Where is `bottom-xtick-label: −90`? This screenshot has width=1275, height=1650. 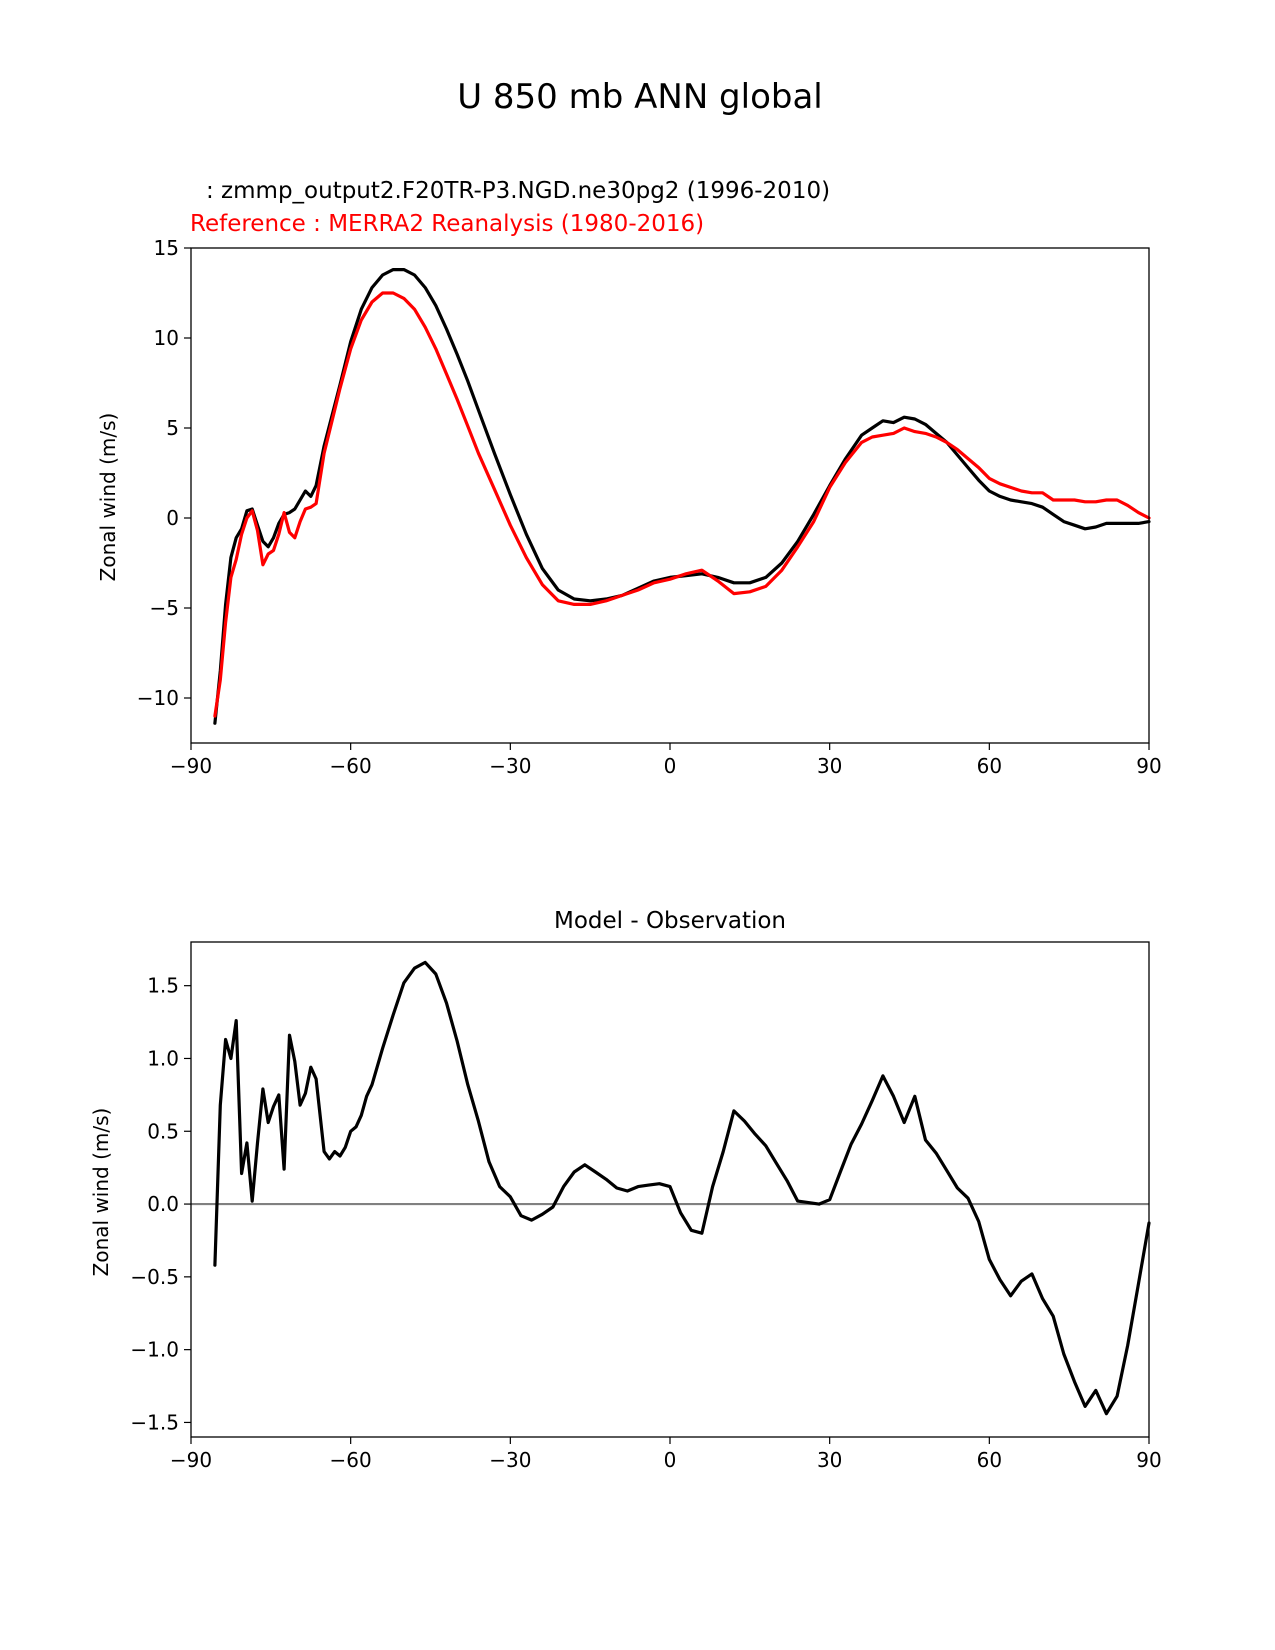
bottom-xtick-label: −90 is located at coordinates (191, 1460).